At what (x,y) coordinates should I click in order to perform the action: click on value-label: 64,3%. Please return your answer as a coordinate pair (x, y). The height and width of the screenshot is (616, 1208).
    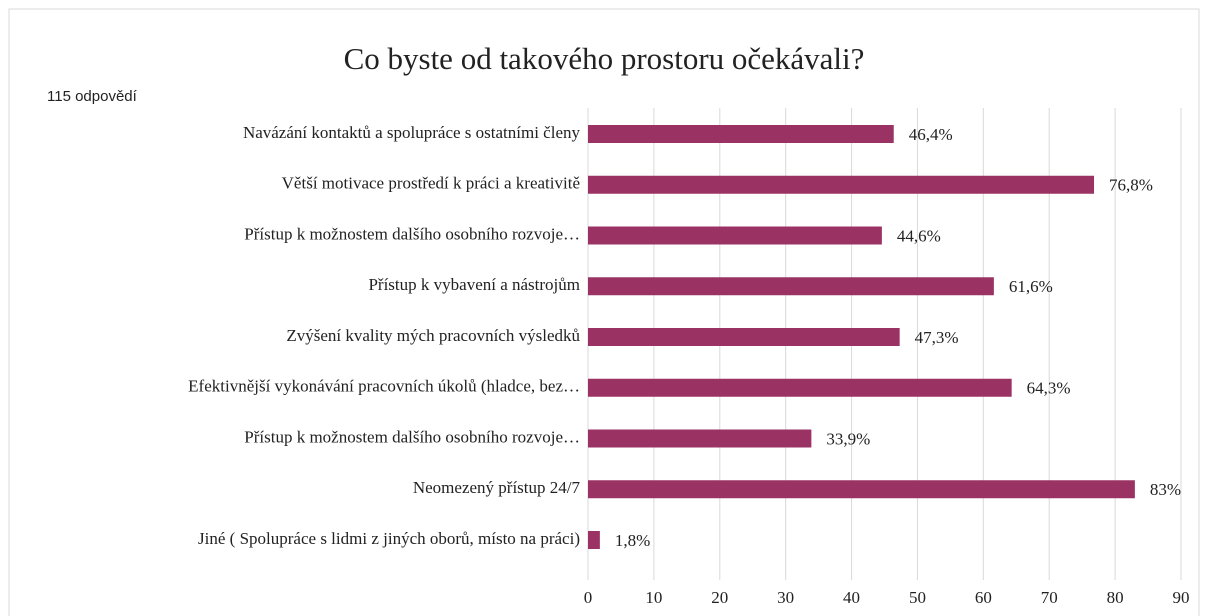
    Looking at the image, I should click on (1049, 388).